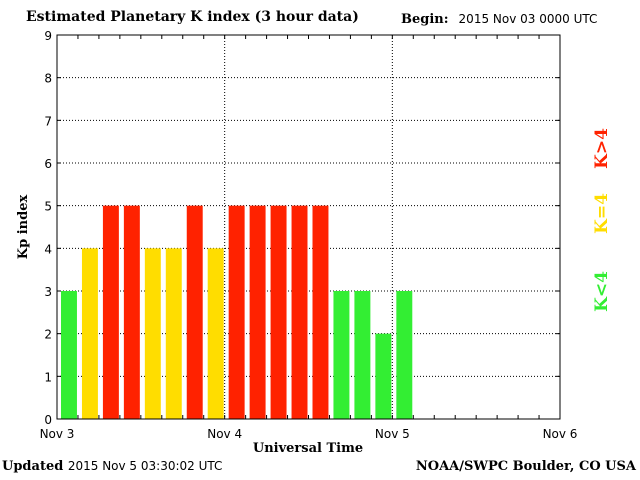  I want to click on updated-label: Updated, so click(33, 466).